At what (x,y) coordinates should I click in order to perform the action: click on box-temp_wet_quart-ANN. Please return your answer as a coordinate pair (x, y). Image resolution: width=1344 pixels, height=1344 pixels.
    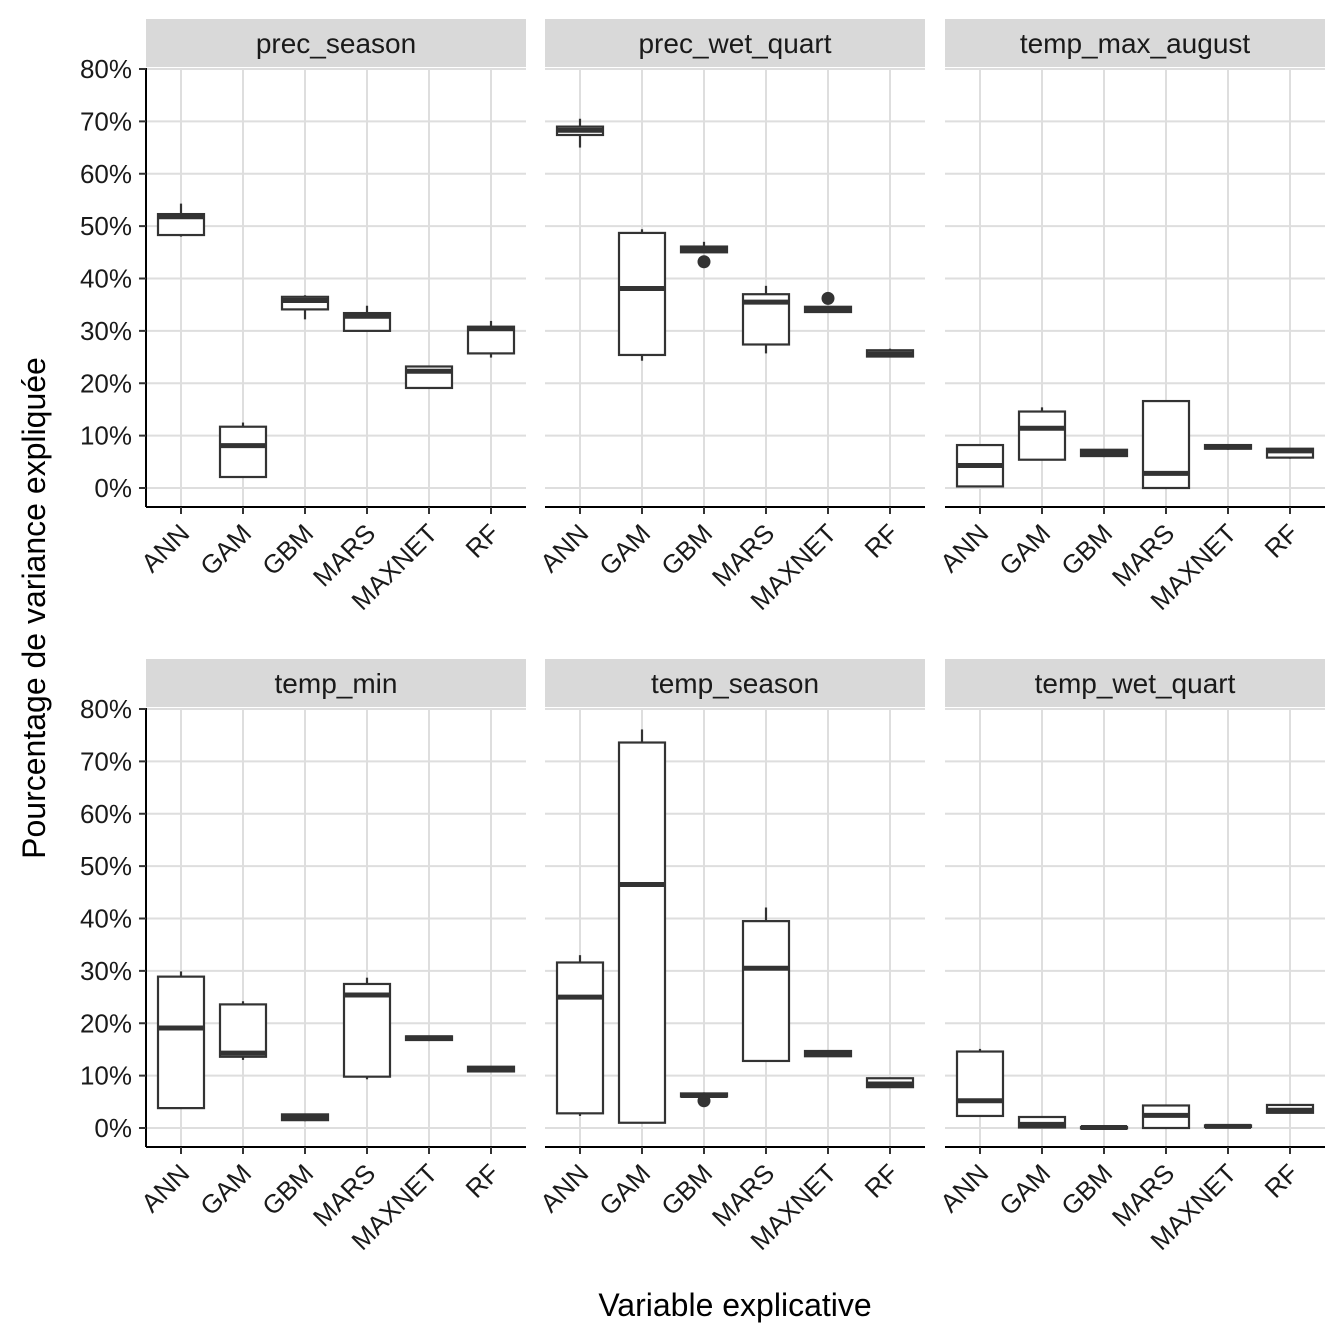
    Looking at the image, I should click on (980, 1083).